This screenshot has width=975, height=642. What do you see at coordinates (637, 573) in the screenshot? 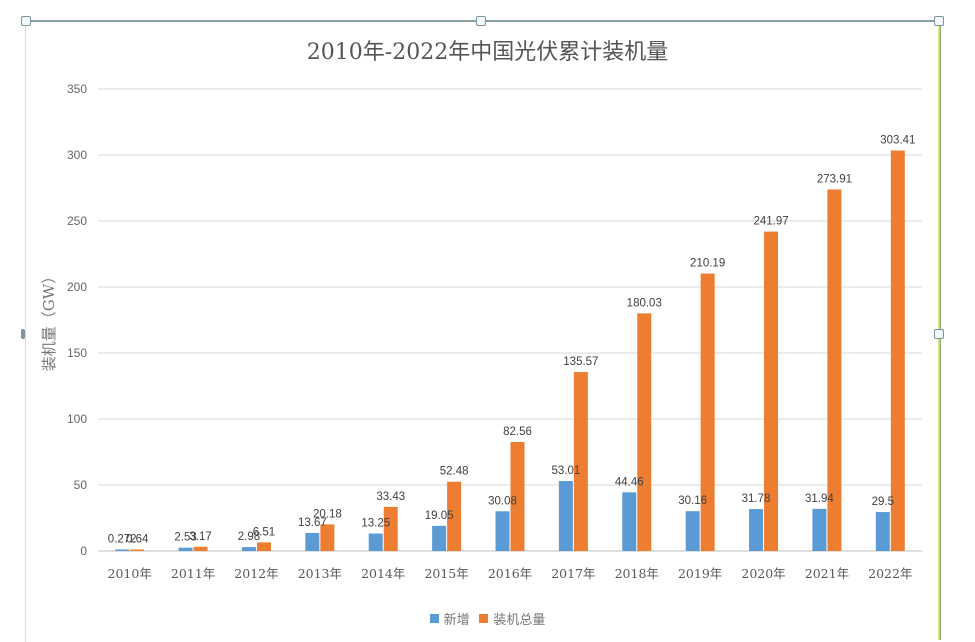
I see `x-tick-label: 2018年` at bounding box center [637, 573].